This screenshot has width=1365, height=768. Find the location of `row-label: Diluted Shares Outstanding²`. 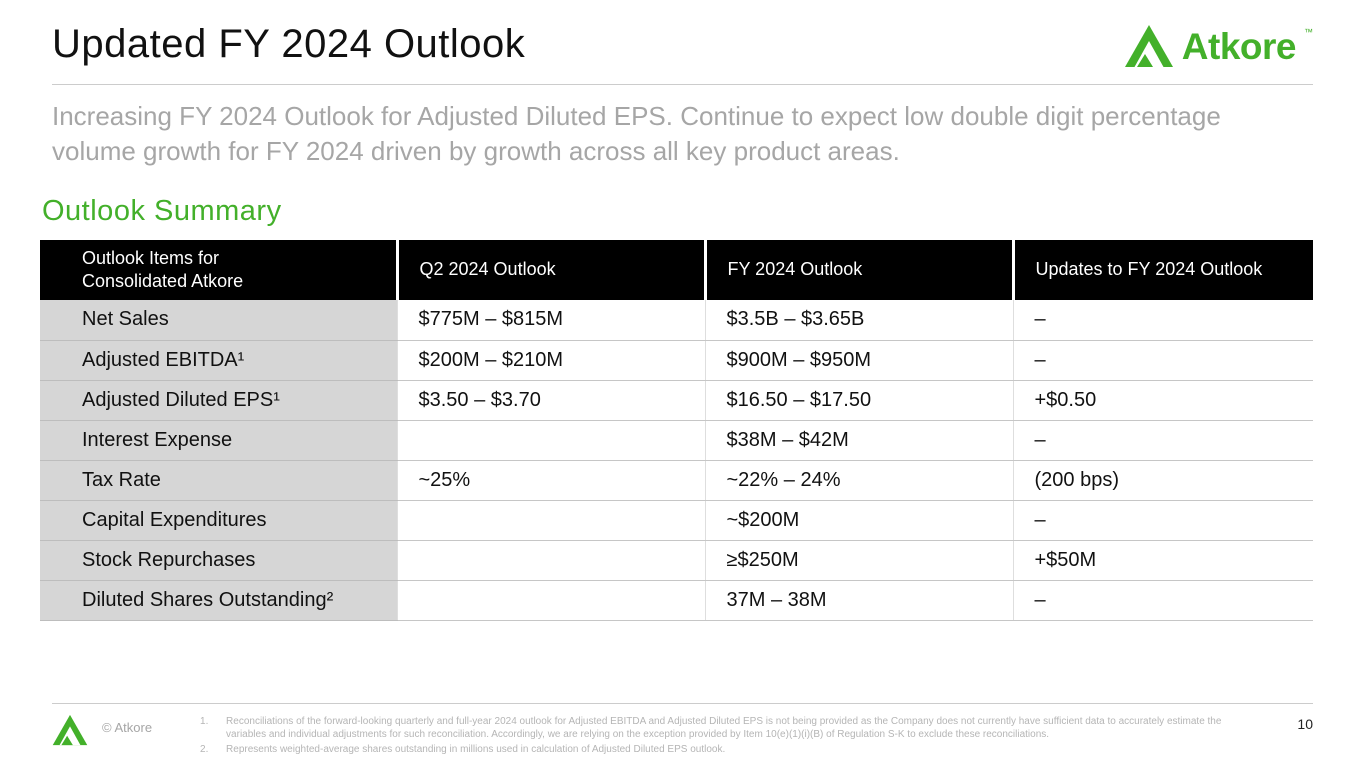

row-label: Diluted Shares Outstanding² is located at coordinates (218, 600).